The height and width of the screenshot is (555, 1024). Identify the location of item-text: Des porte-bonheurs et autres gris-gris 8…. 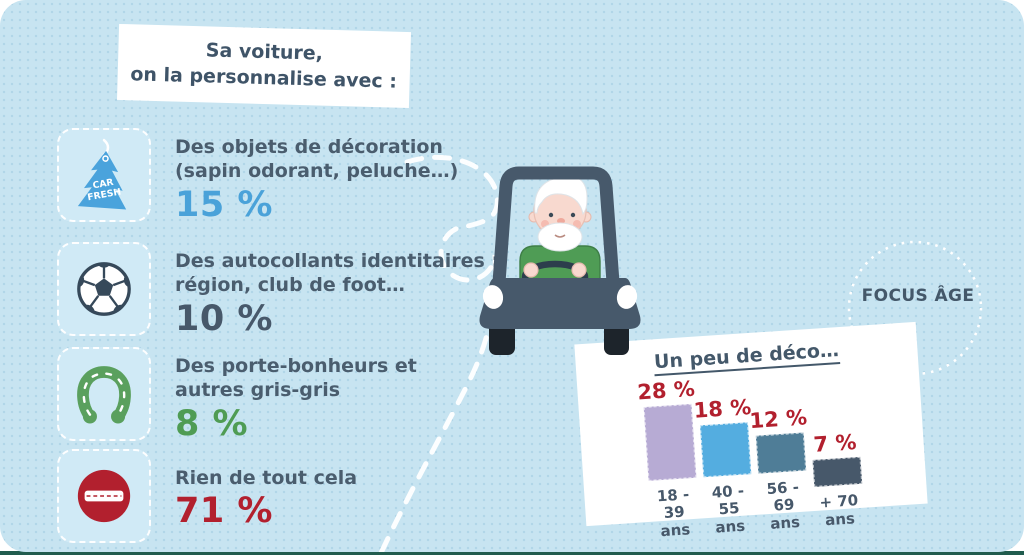
(296, 395).